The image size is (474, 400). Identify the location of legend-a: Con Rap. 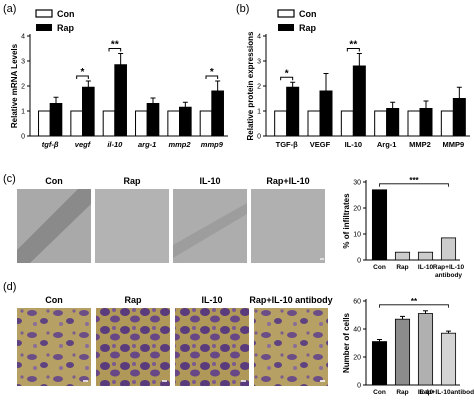
(55, 21).